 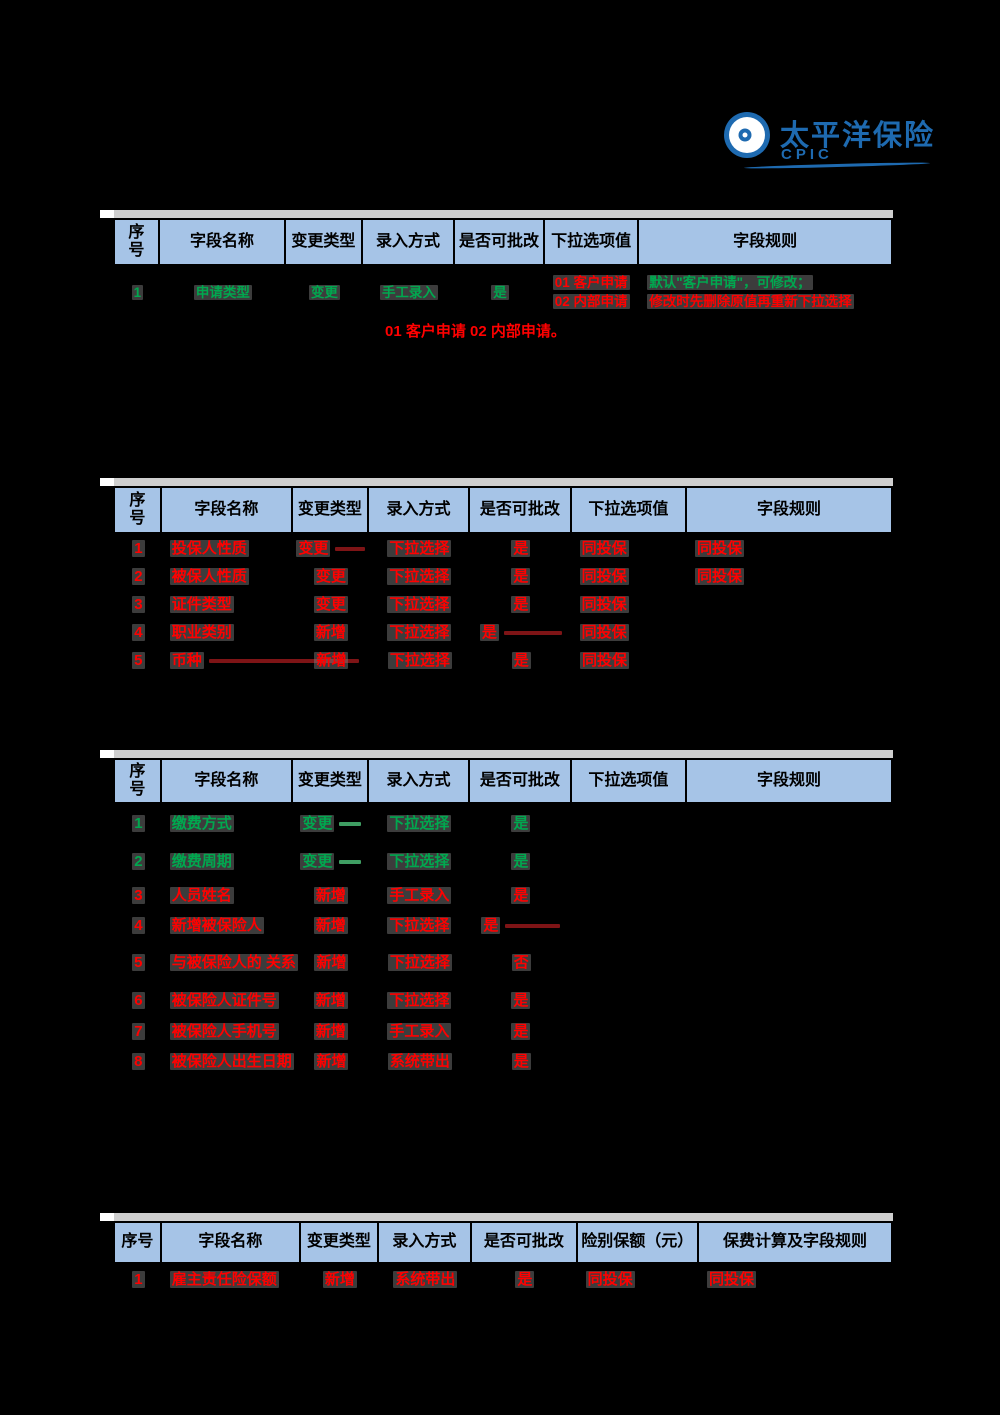 What do you see at coordinates (138, 1062) in the screenshot?
I see `table-cell: 8` at bounding box center [138, 1062].